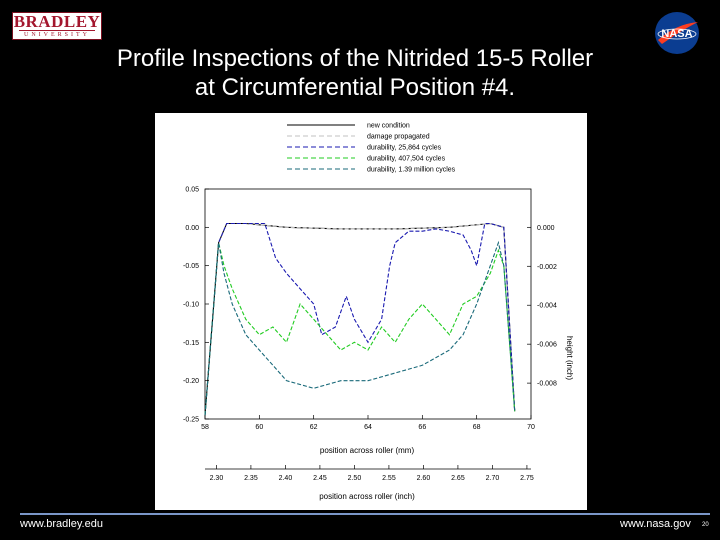 The width and height of the screenshot is (720, 540). Describe the element at coordinates (368, 427) in the screenshot. I see `x-tick-label: 64` at that location.